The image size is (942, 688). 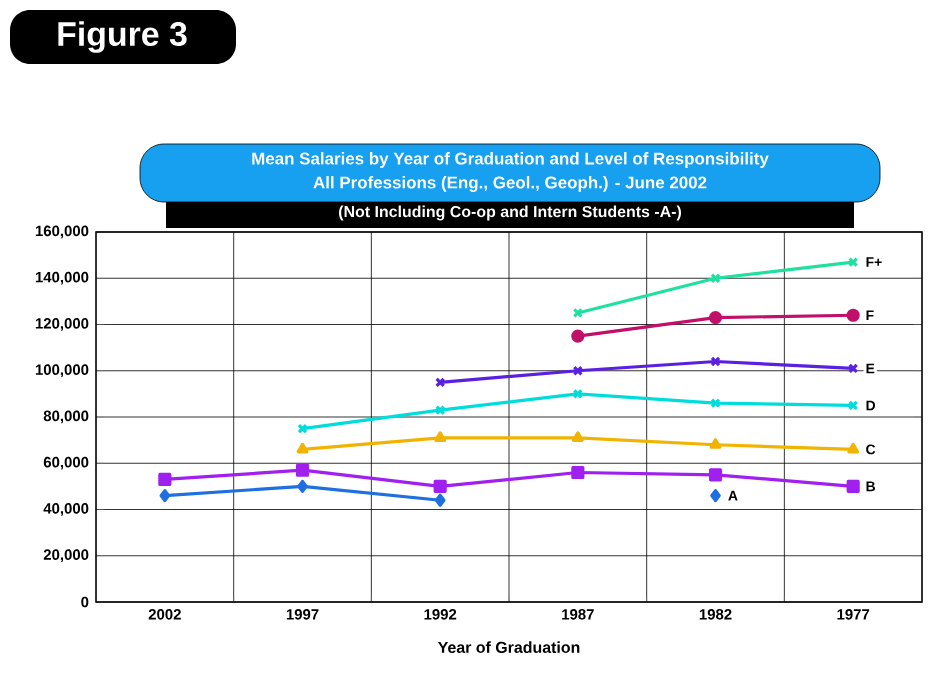 What do you see at coordinates (510, 160) in the screenshot?
I see `chart-title: Mean Salaries by Year of Graduation and Level of Responsibility` at bounding box center [510, 160].